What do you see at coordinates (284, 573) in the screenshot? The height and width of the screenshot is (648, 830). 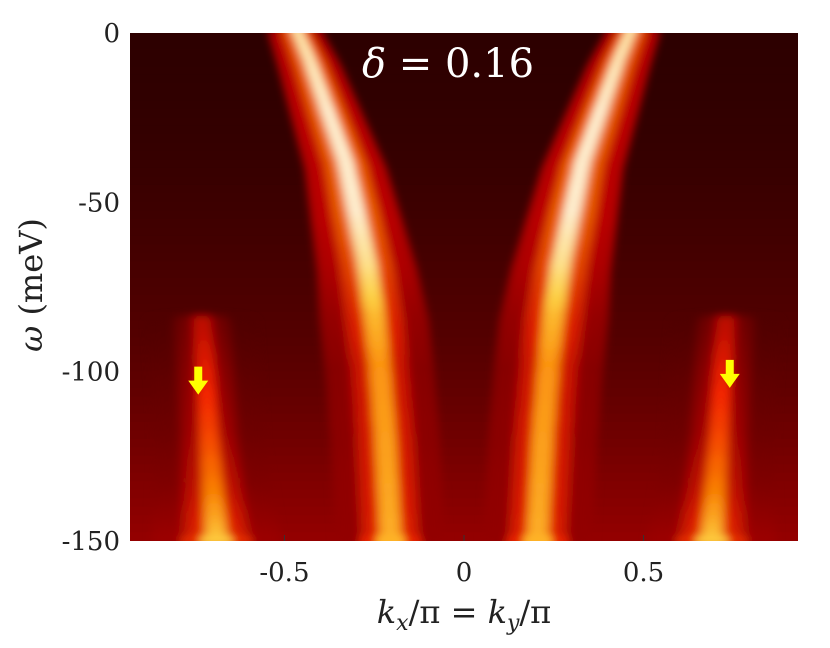 I see `x-tick-label: -0.5` at bounding box center [284, 573].